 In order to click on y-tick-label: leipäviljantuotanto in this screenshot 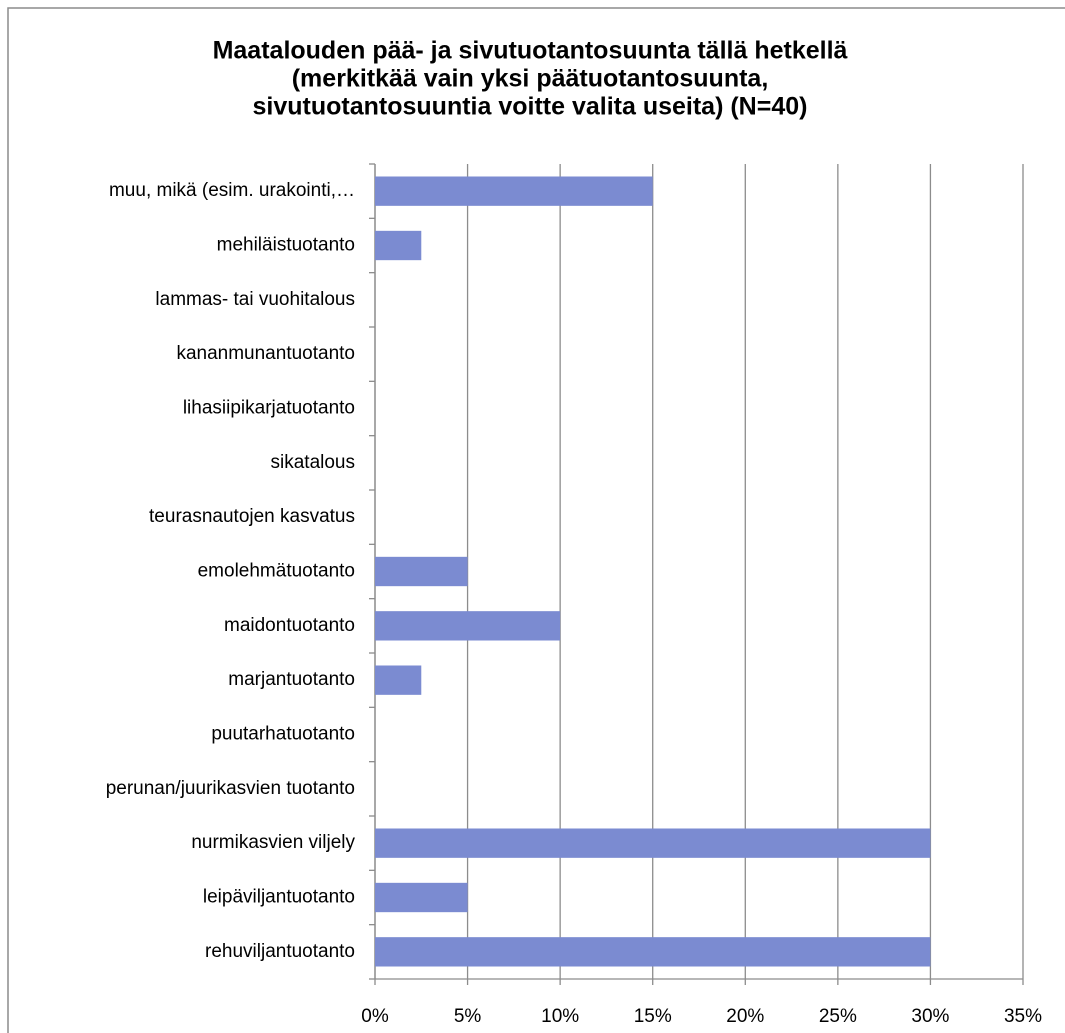, I will do `click(279, 897)`.